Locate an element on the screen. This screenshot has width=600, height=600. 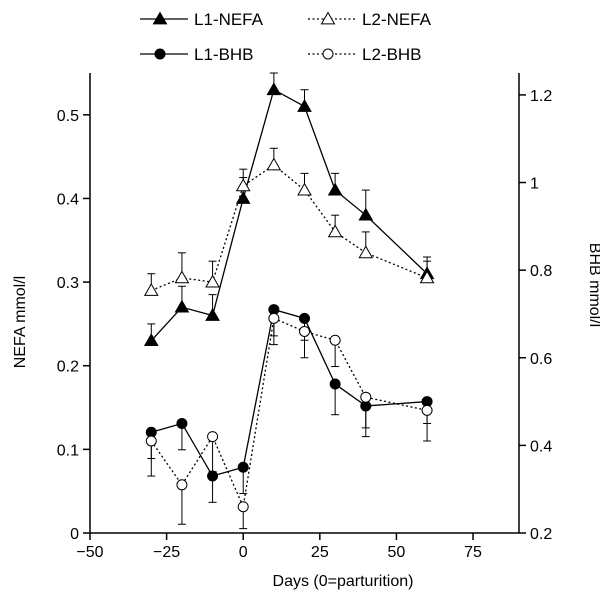
legend-label: L2-BHB is located at coordinates (392, 54).